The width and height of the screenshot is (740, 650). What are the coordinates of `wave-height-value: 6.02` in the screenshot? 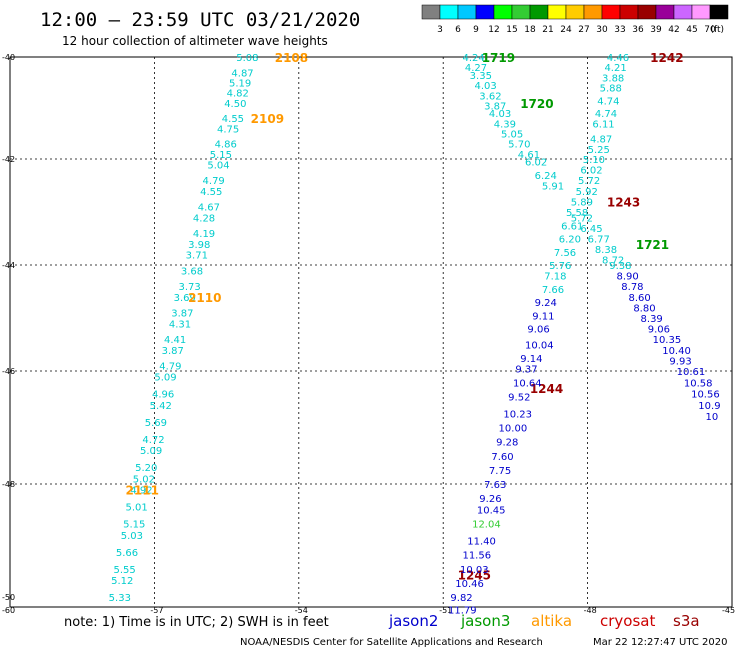 It's located at (536, 163).